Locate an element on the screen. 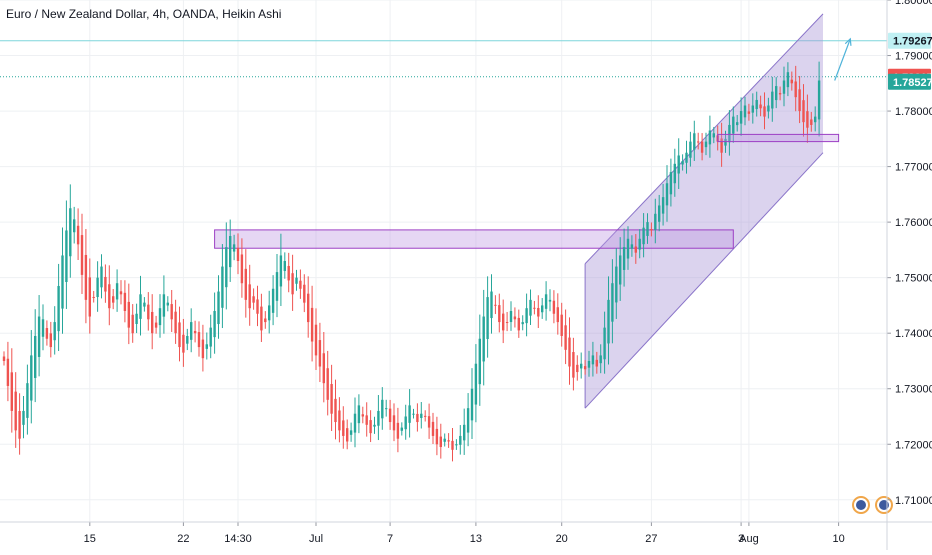  x-tick-label: 3 is located at coordinates (741, 539).